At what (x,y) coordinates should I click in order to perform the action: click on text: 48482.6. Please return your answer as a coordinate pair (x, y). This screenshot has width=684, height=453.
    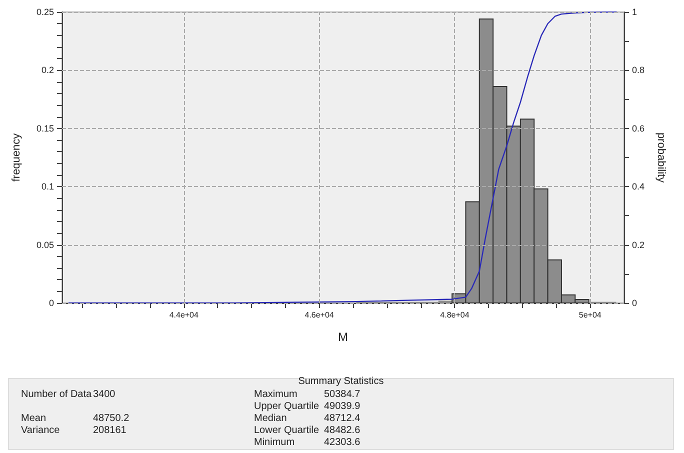
    Looking at the image, I should click on (342, 430).